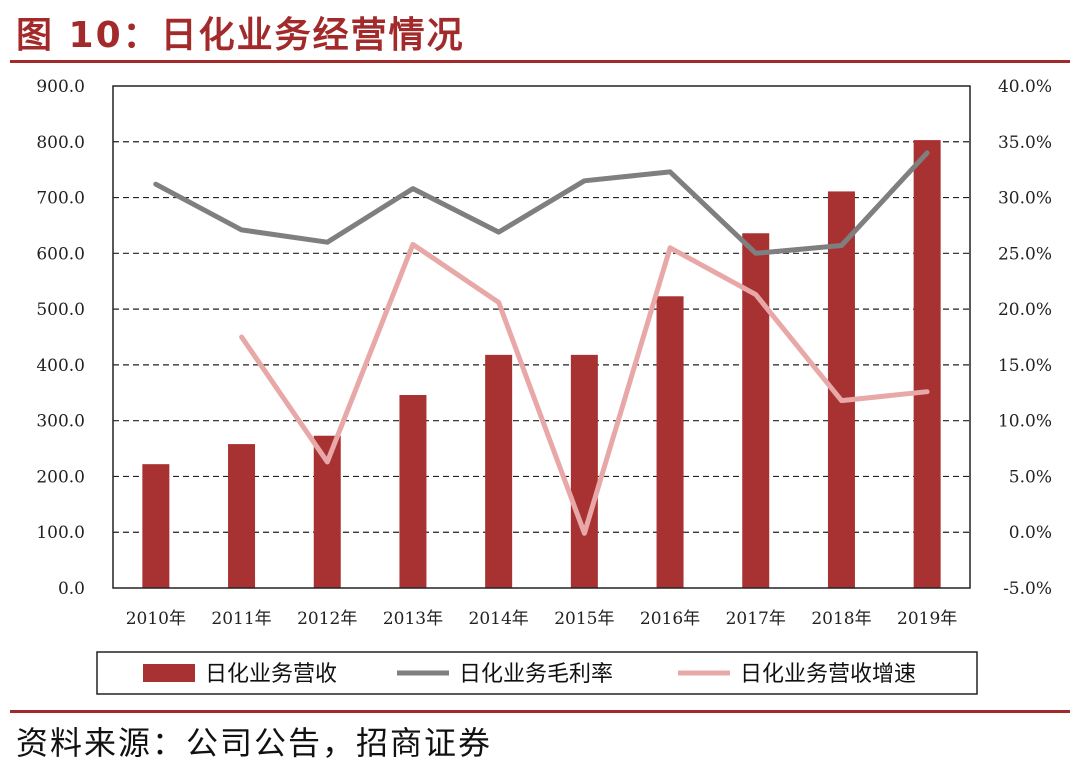 The height and width of the screenshot is (769, 1080). Describe the element at coordinates (1027, 589) in the screenshot. I see `right-tick-label: -5.0%` at that location.